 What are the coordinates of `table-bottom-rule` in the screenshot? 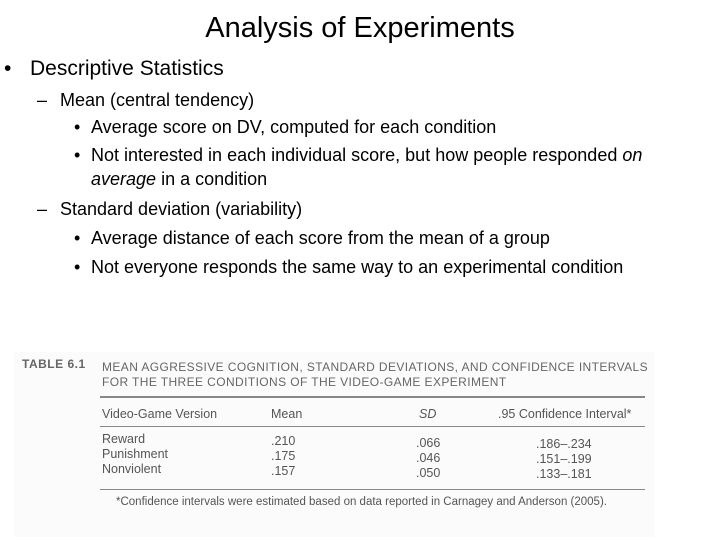 It's located at (372, 489).